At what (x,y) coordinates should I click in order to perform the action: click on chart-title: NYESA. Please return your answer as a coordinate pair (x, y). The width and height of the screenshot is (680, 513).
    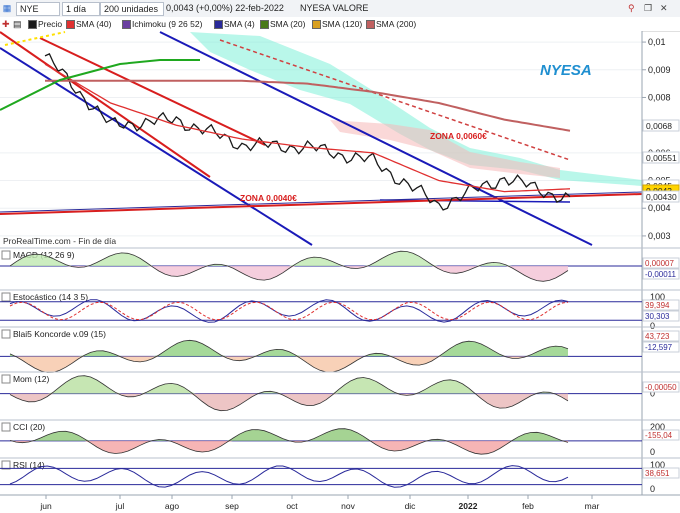
    Looking at the image, I should click on (566, 70).